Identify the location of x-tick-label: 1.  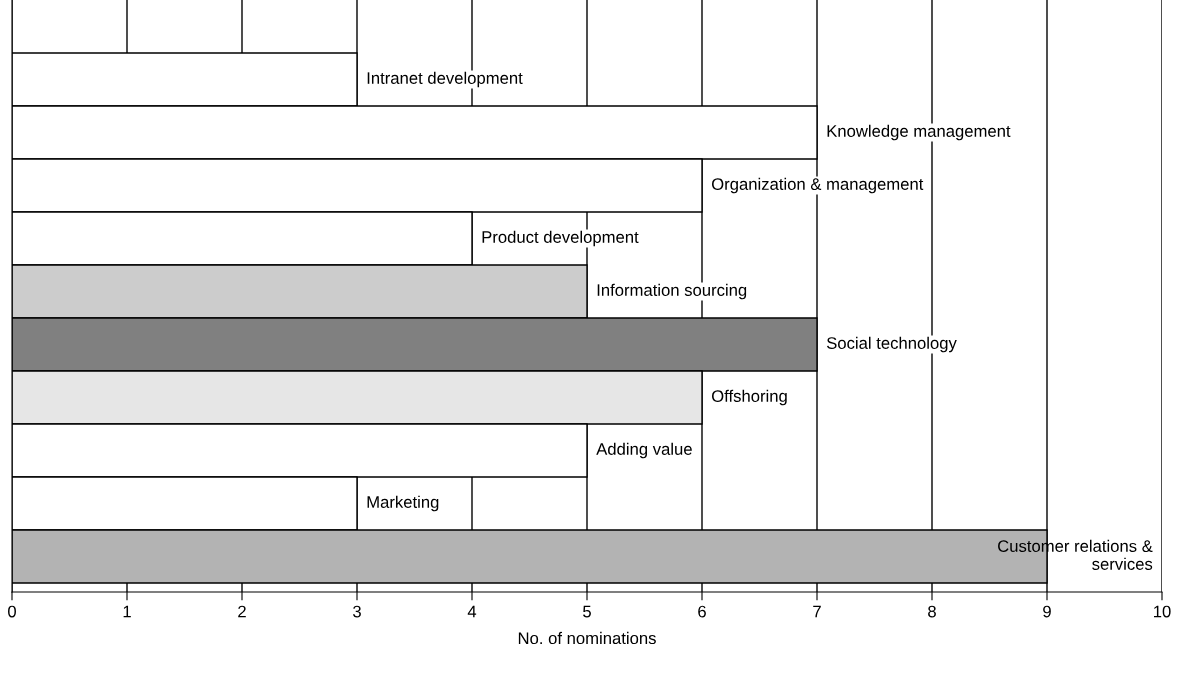
(127, 611).